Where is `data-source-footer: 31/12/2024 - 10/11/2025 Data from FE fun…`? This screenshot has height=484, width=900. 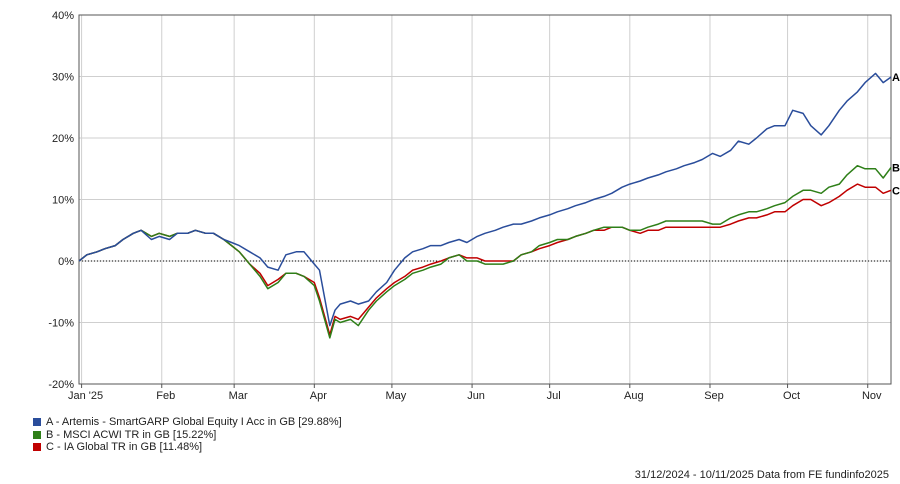 data-source-footer: 31/12/2024 - 10/11/2025 Data from FE fun… is located at coordinates (761, 475).